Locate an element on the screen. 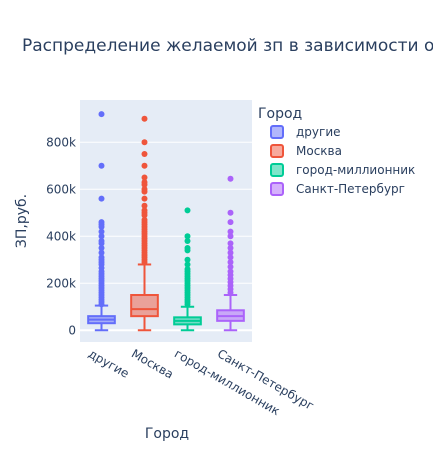 The width and height of the screenshot is (433, 450). y-tick-label: 0 is located at coordinates (72, 330).